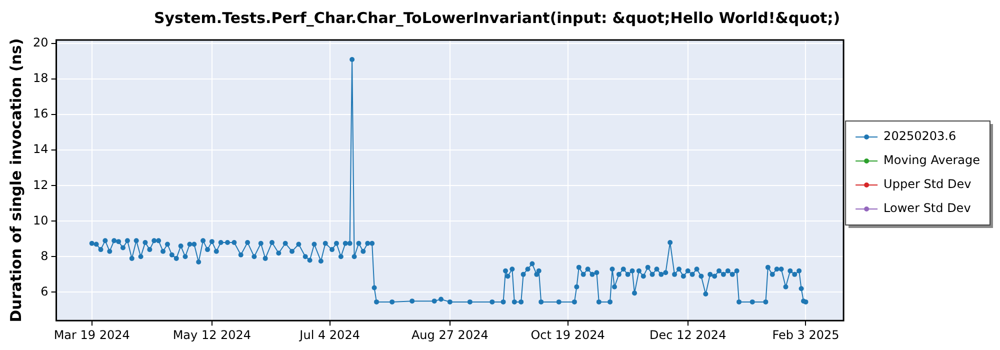 The height and width of the screenshot is (350, 1000). I want to click on y-tick-label: 16, so click(40, 113).